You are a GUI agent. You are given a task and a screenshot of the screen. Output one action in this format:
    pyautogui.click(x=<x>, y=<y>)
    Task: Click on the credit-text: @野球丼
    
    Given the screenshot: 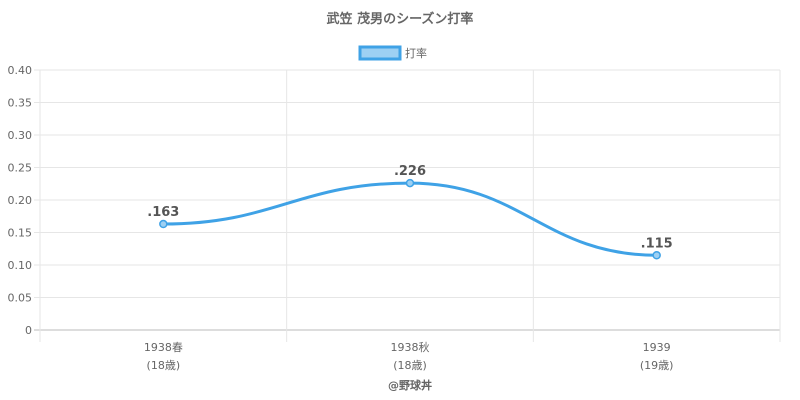 What is the action you would take?
    pyautogui.click(x=410, y=385)
    